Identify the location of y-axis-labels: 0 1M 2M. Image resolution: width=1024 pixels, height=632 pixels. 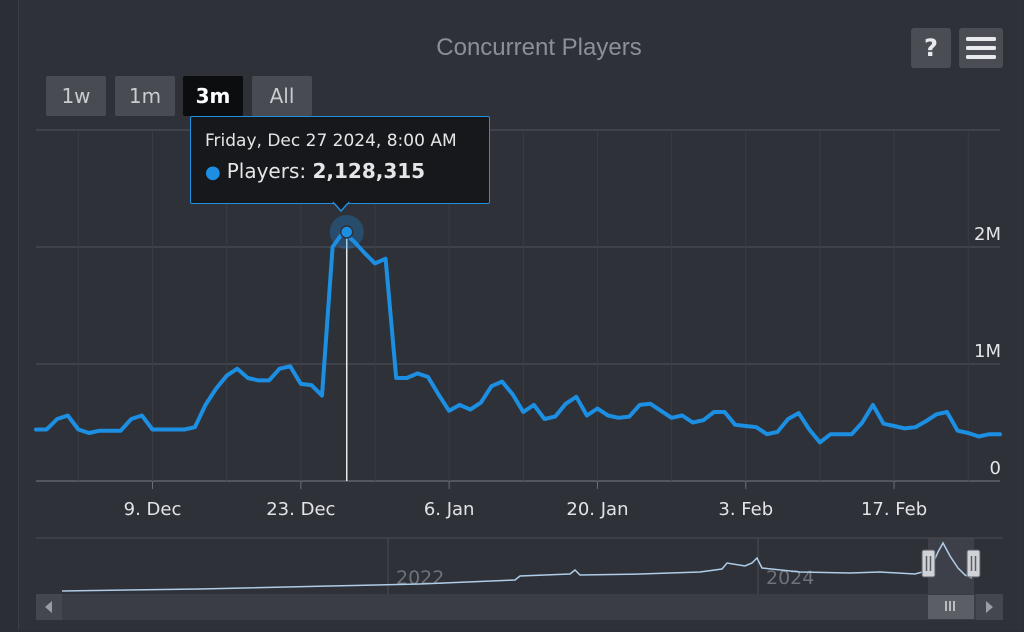
(987, 351).